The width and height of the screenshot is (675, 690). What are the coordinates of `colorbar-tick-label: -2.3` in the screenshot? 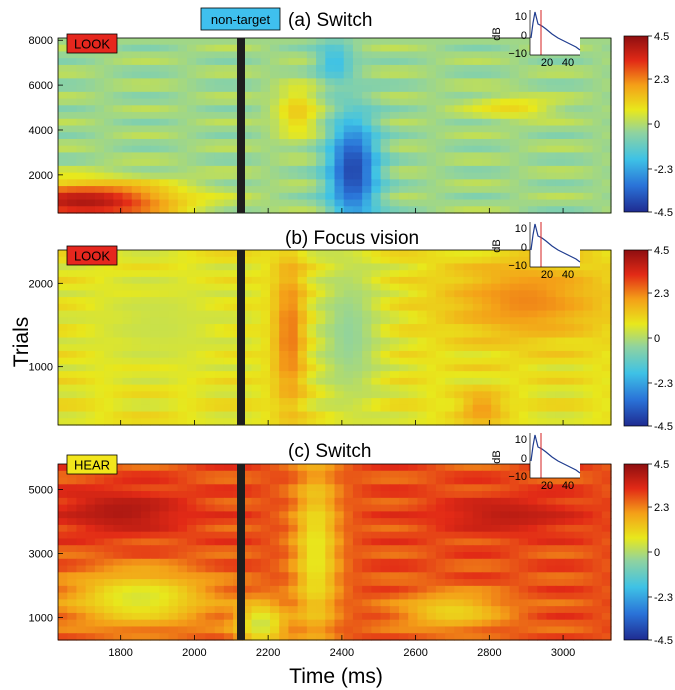 It's located at (663, 170).